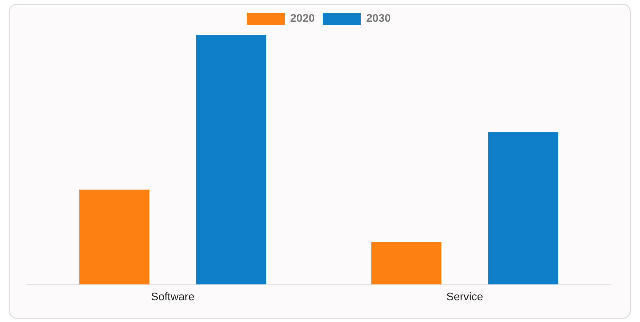  What do you see at coordinates (303, 19) in the screenshot?
I see `legend-label: 2020` at bounding box center [303, 19].